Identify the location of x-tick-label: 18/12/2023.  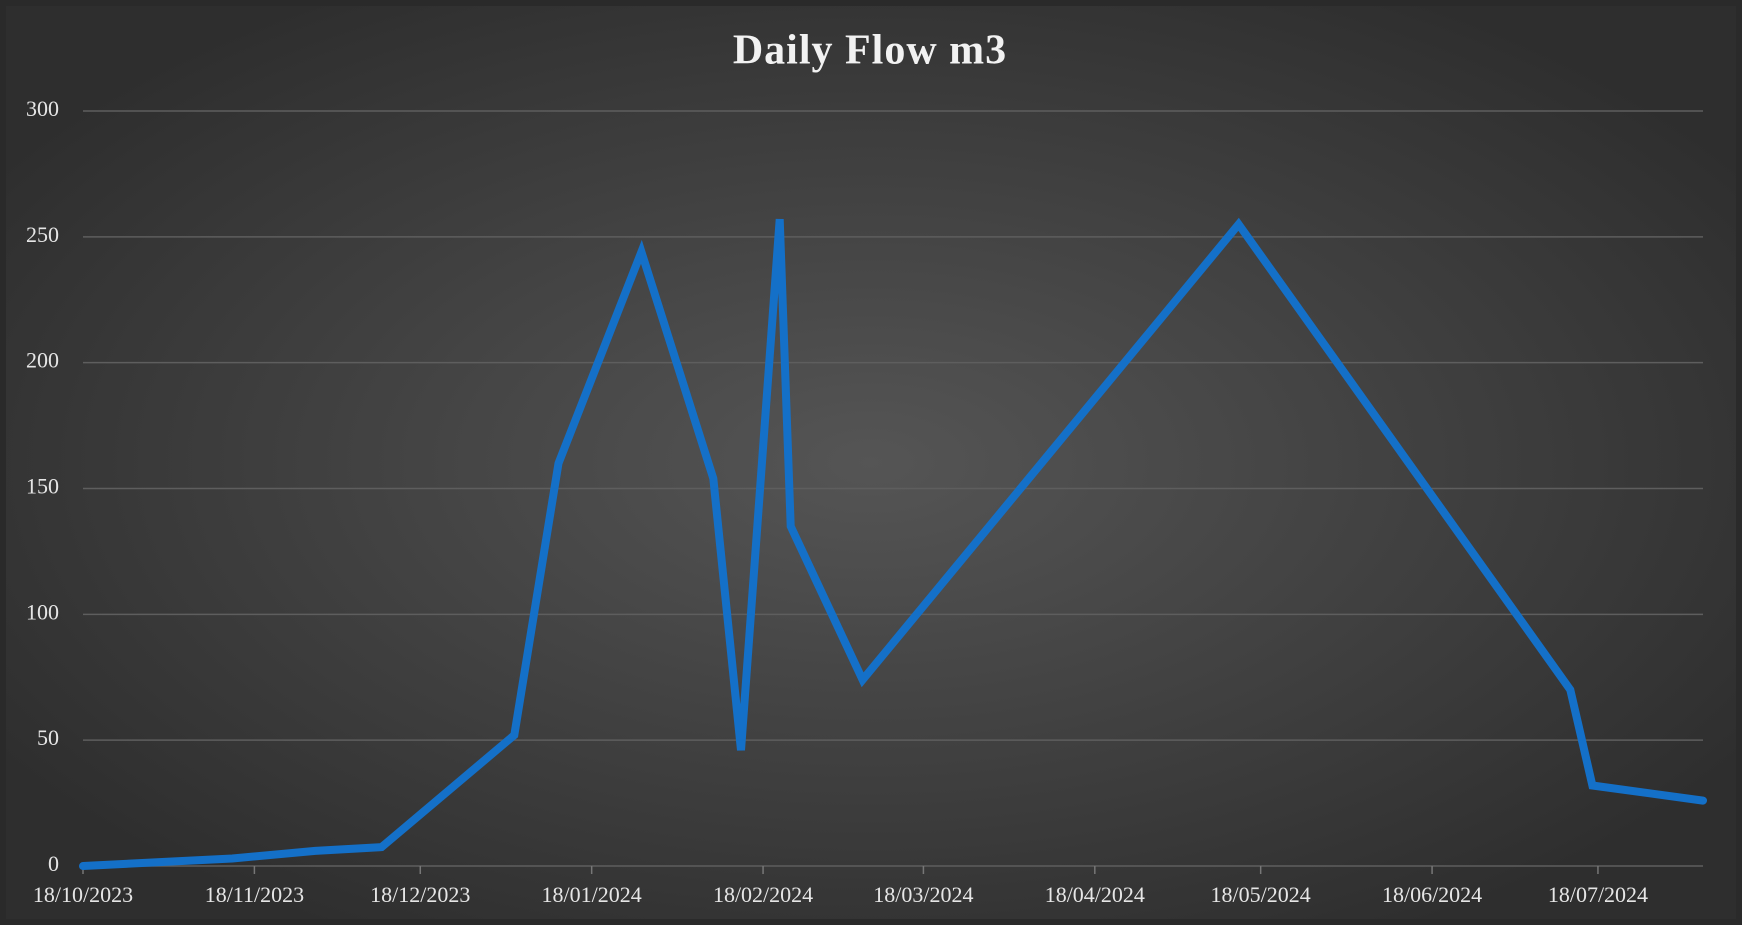
(420, 894).